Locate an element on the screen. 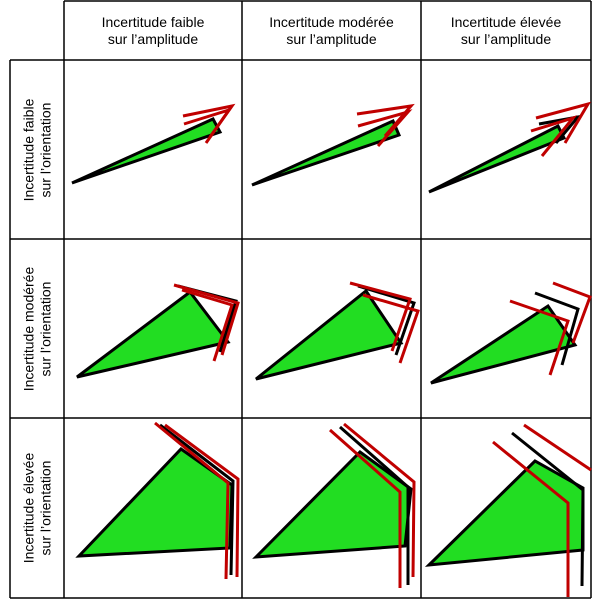 The width and height of the screenshot is (592, 599). column-header-line1: Incertitude modérée is located at coordinates (331, 21).